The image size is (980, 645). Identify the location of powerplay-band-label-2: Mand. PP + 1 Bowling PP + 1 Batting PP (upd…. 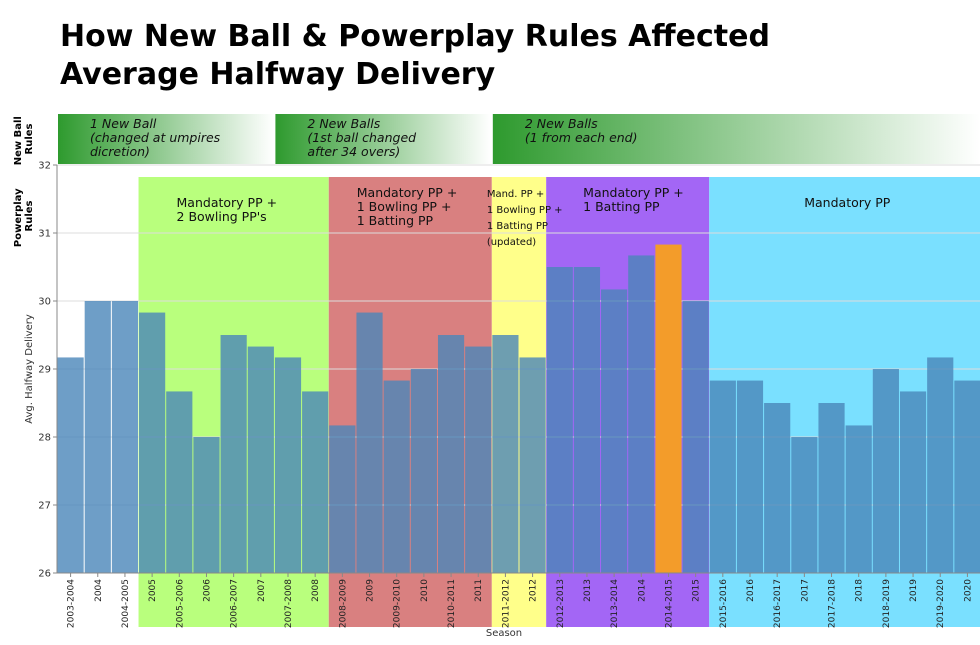
(525, 218).